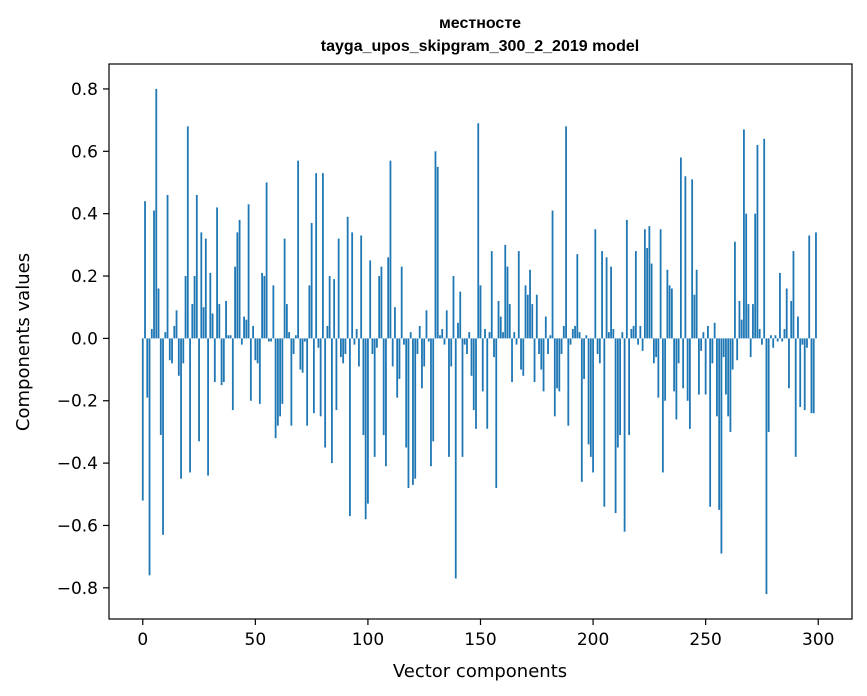 Image resolution: width=867 pixels, height=696 pixels. Describe the element at coordinates (485, 634) in the screenshot. I see `x-axis-ticks: 0 50 100 150 200 250 300` at that location.